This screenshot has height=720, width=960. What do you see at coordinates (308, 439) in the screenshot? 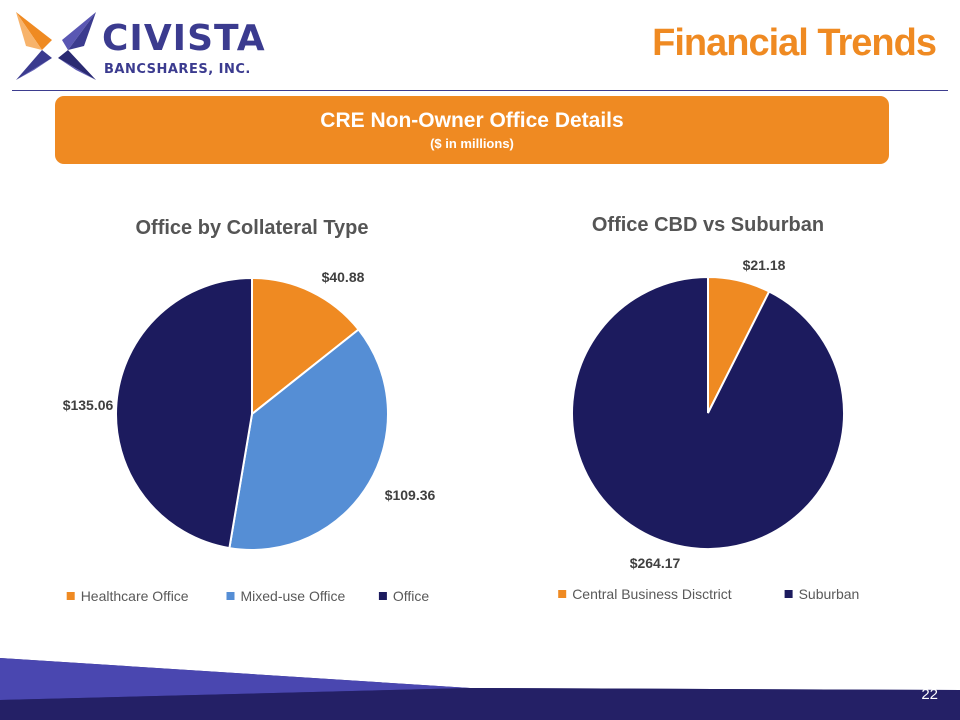
I see `pie-slice-mixed-use-office` at bounding box center [308, 439].